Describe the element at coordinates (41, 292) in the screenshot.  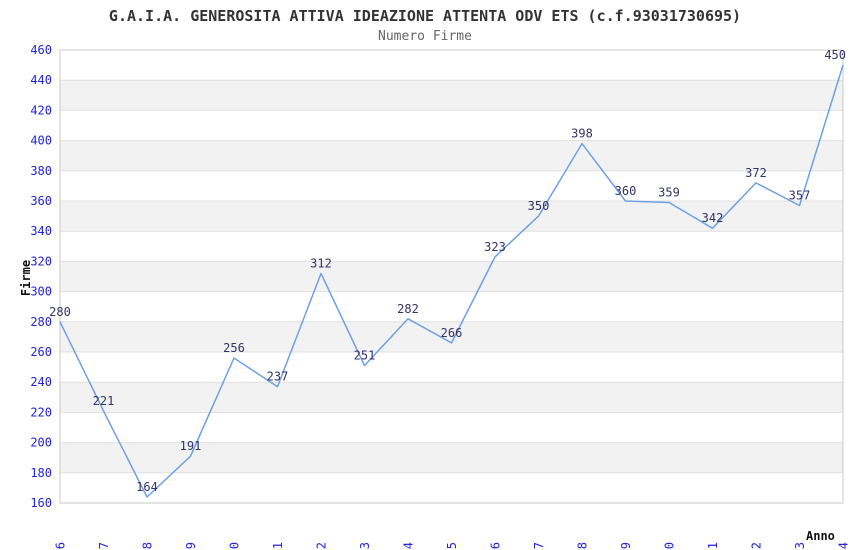
I see `y-tick-label: 300` at that location.